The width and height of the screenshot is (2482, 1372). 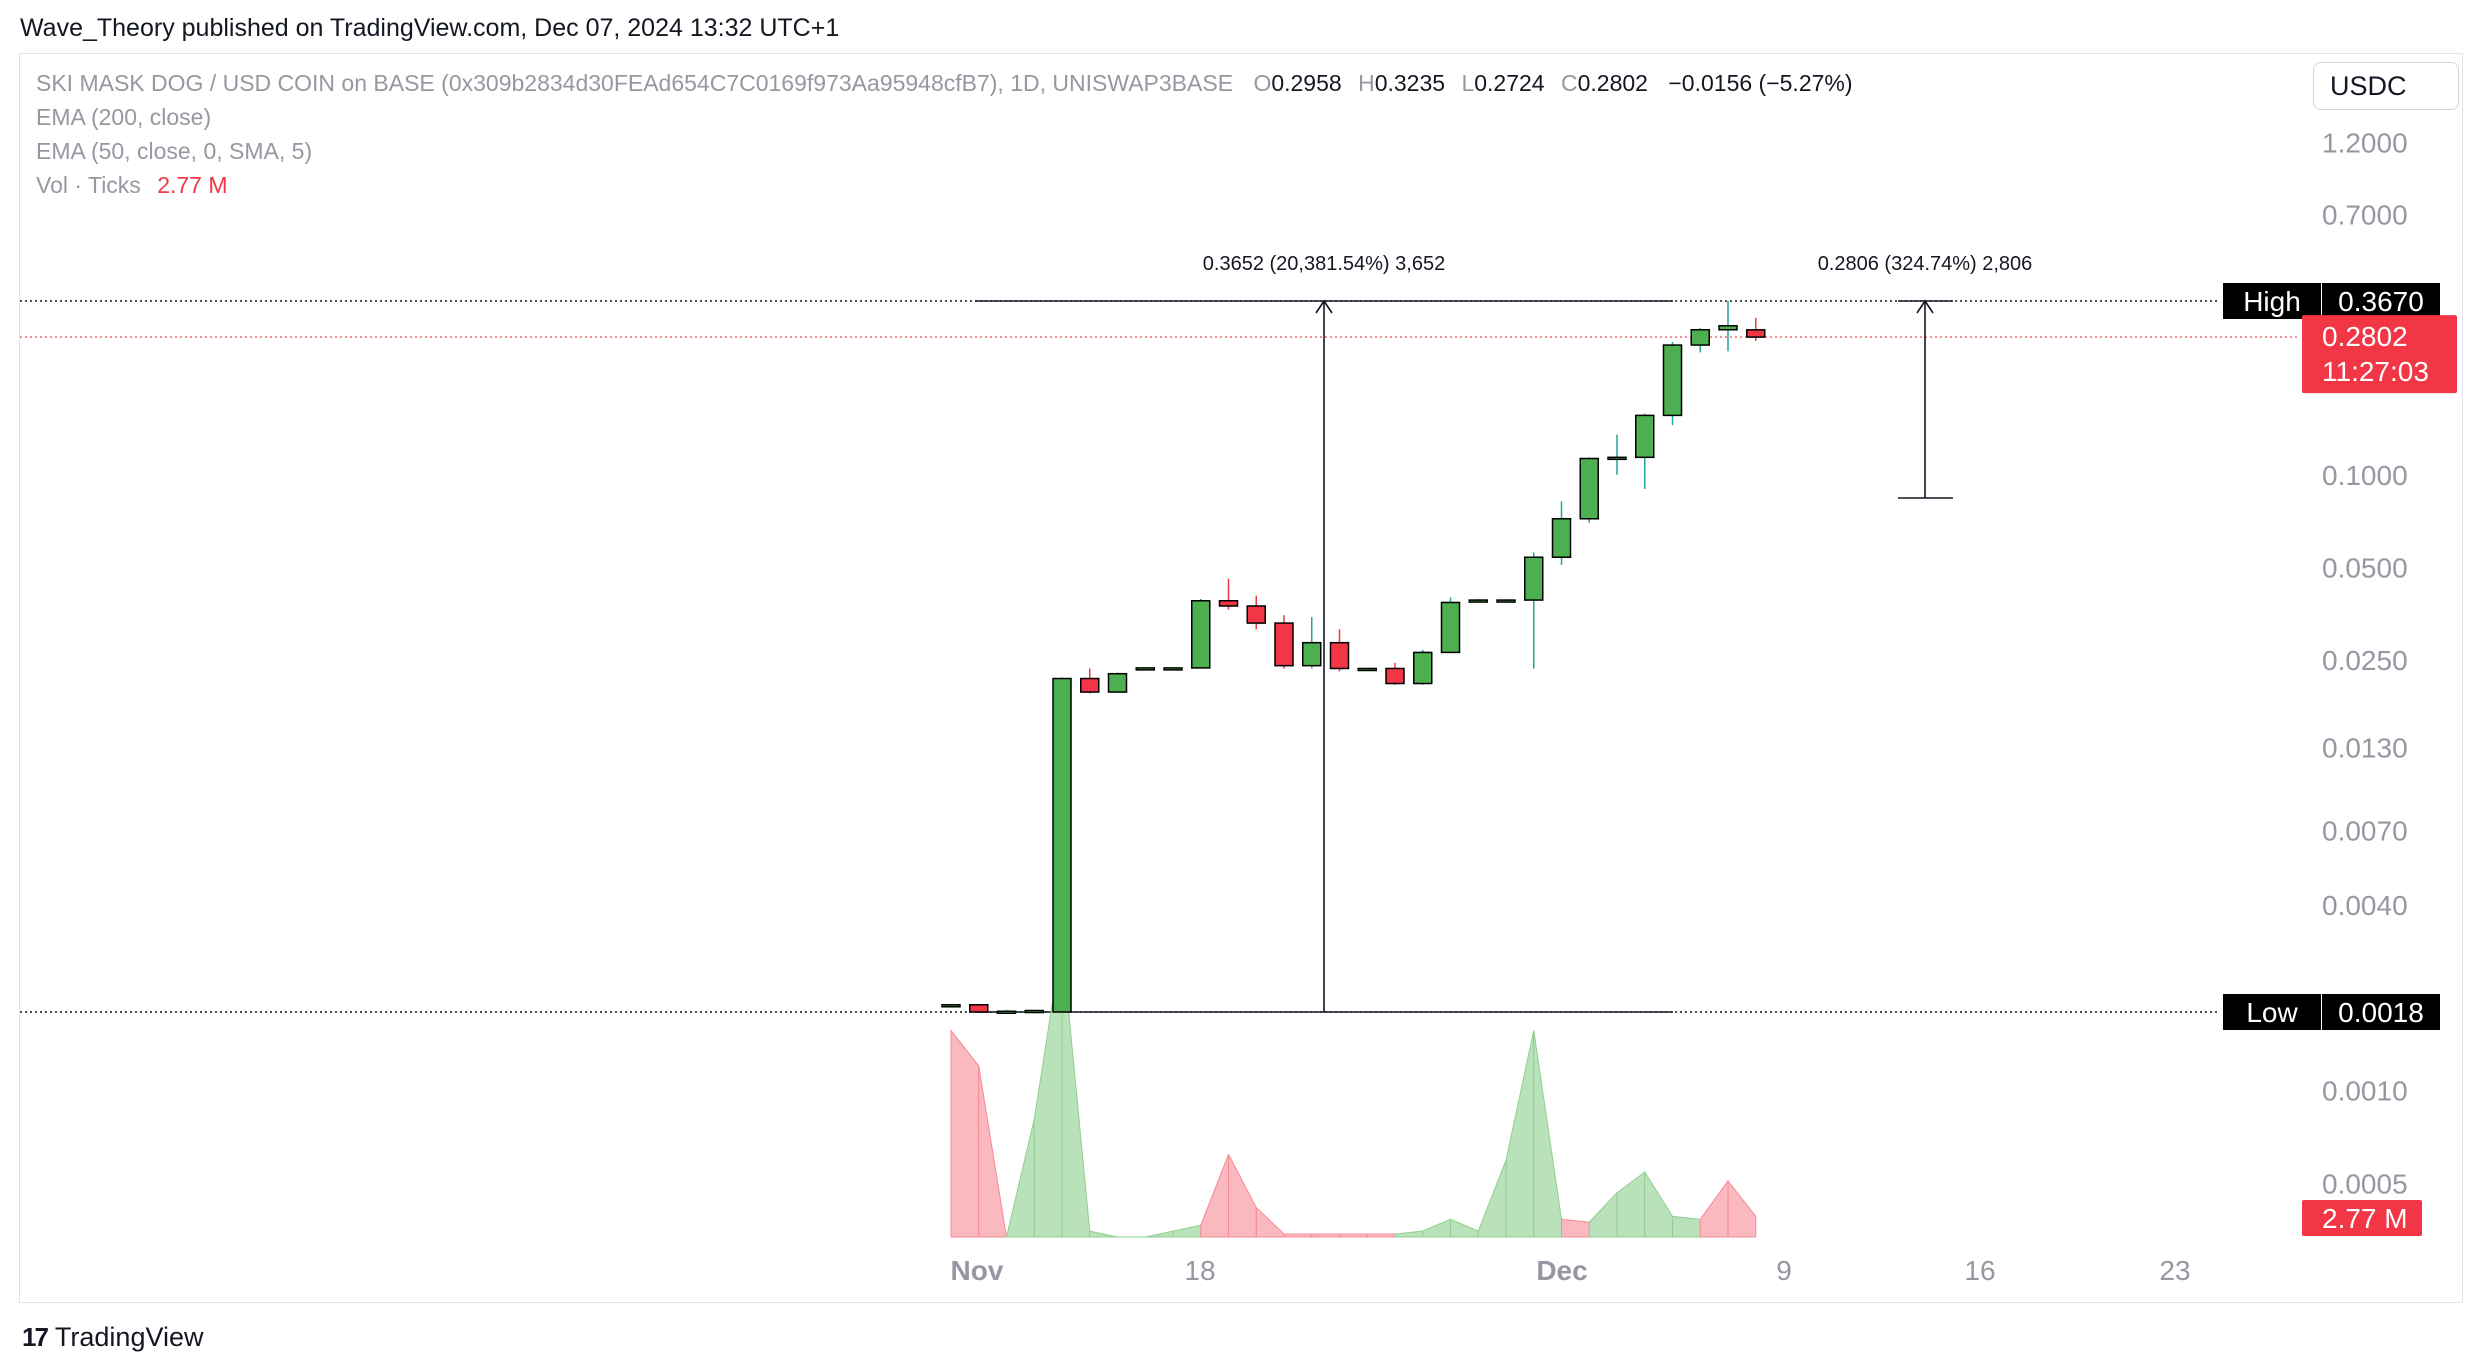 I want to click on countdown-value: 11:27:03, so click(x=2375, y=371).